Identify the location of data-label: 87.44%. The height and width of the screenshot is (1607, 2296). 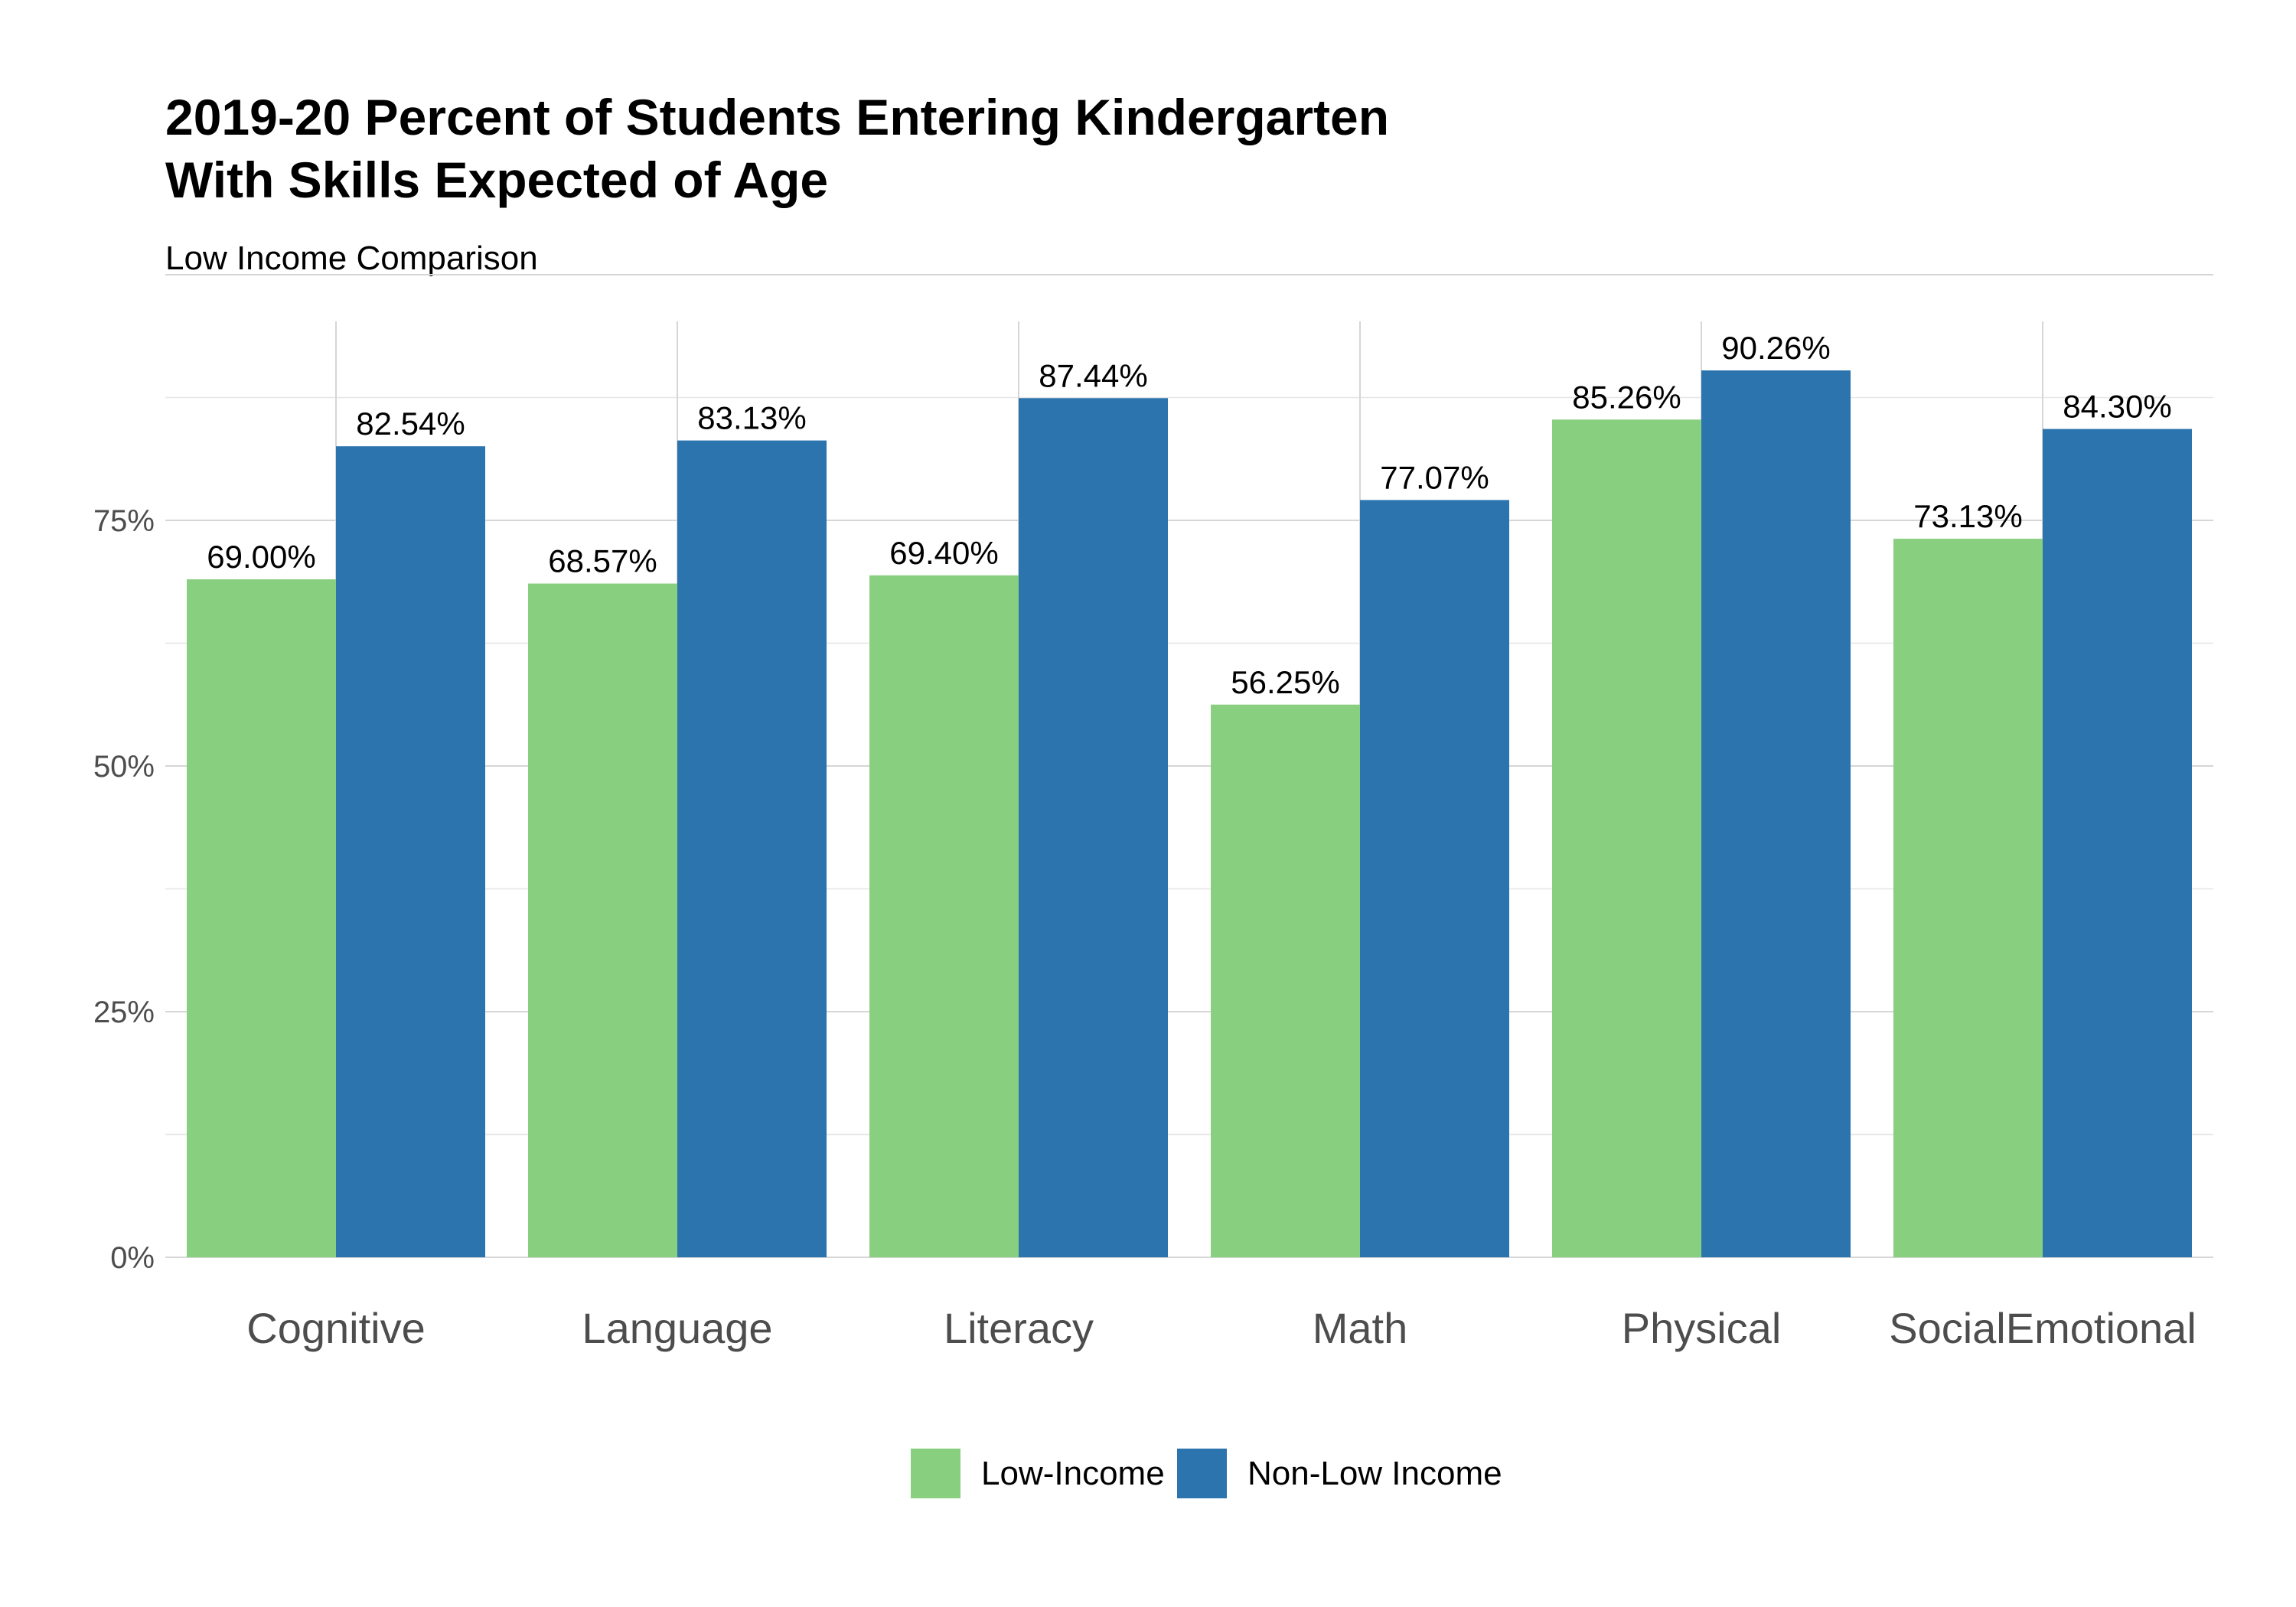
(1093, 375).